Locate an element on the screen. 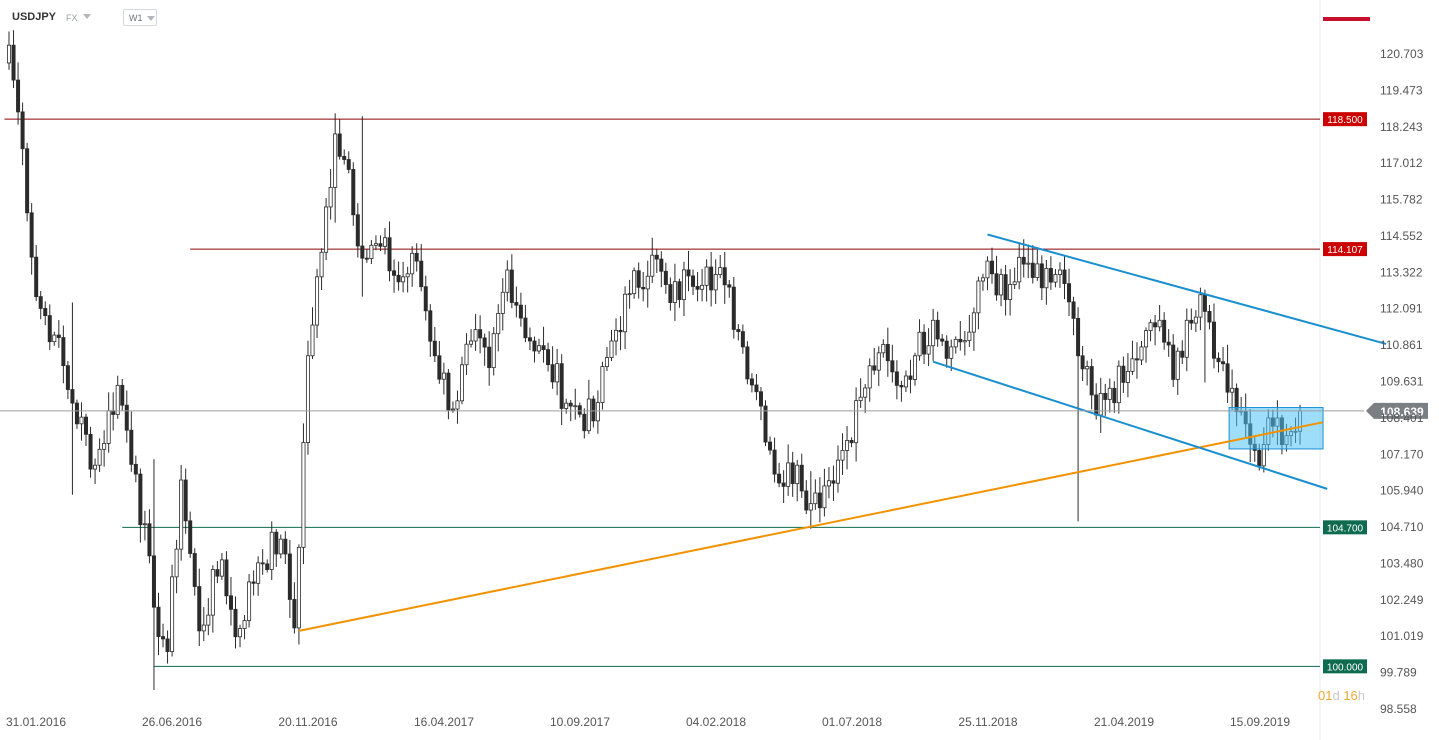  timeframe-selector: W1 is located at coordinates (140, 17).